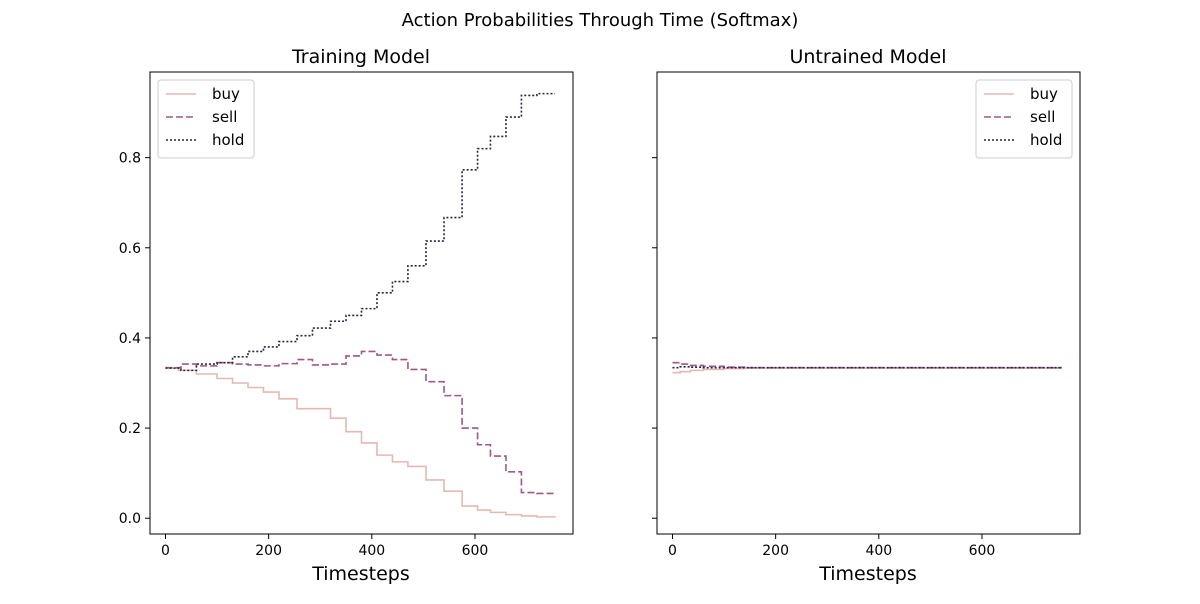 The image size is (1200, 604). What do you see at coordinates (130, 249) in the screenshot?
I see `y-tick-label: 0.6` at bounding box center [130, 249].